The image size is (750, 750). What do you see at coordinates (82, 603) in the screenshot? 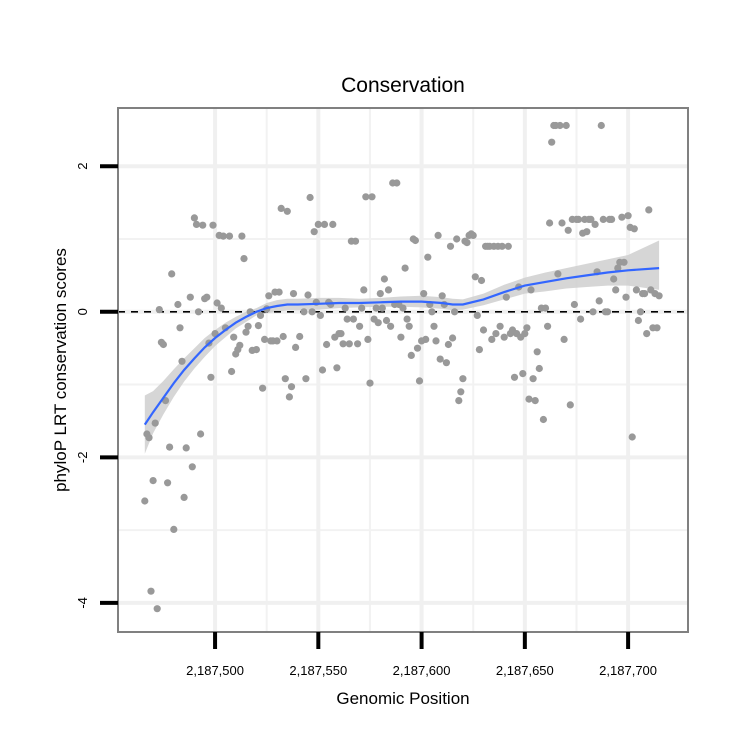
I see `y-tick-label: -4` at bounding box center [82, 603].